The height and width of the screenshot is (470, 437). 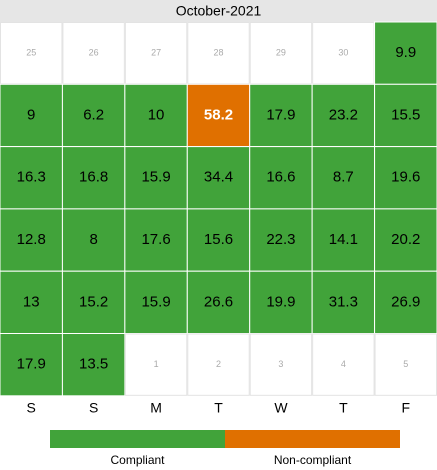 I want to click on day-number: 4, so click(x=343, y=364).